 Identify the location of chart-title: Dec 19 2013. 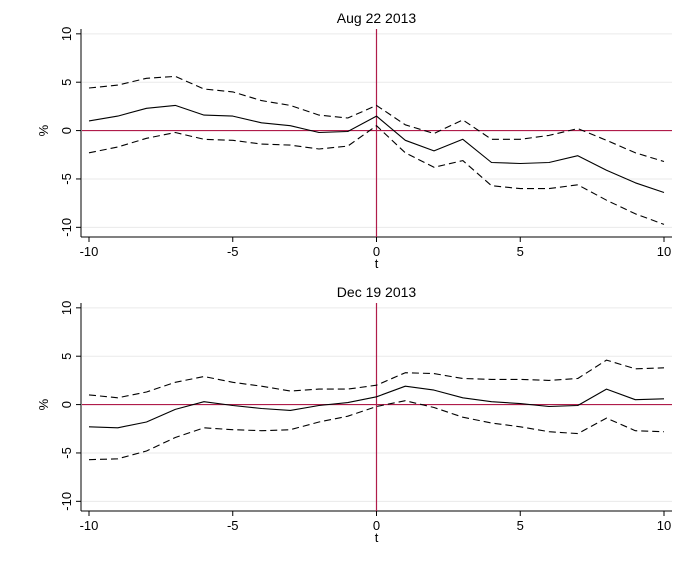
(377, 292).